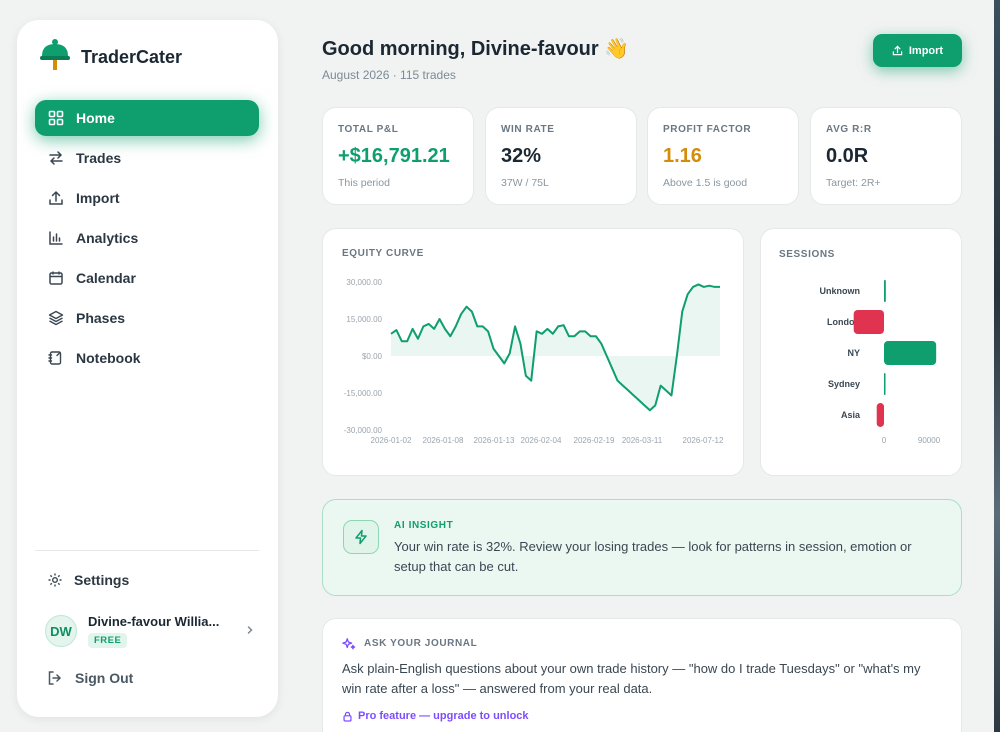  What do you see at coordinates (368, 129) in the screenshot?
I see `stat-label: TOTAL P&L` at bounding box center [368, 129].